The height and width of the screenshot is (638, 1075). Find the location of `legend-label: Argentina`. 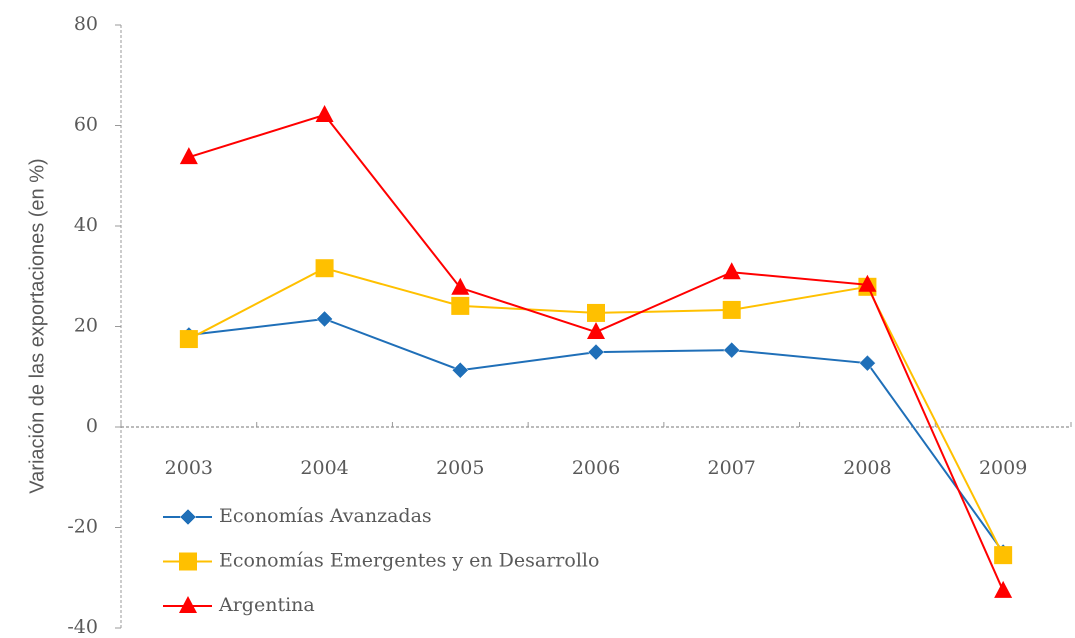

legend-label: Argentina is located at coordinates (266, 605).